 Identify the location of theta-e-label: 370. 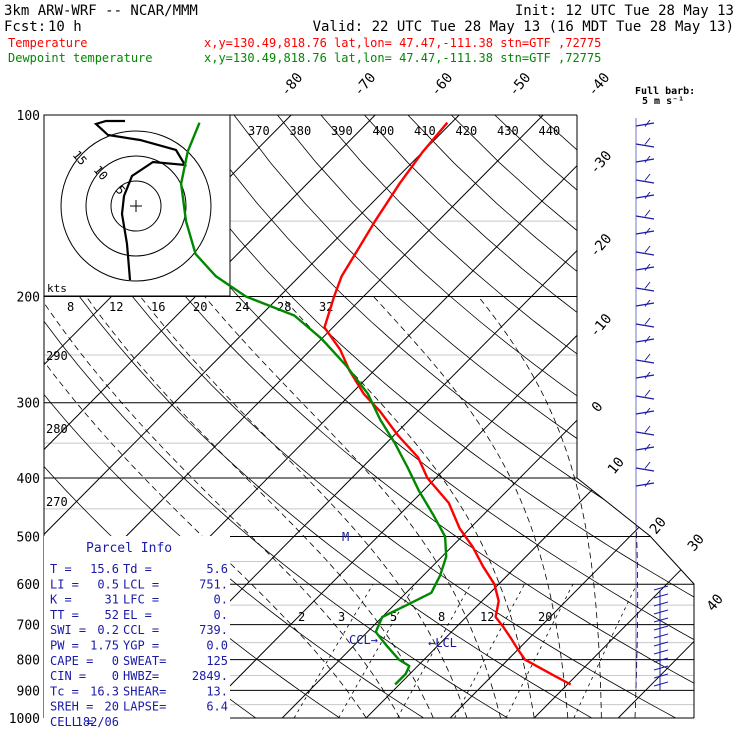
(259, 131).